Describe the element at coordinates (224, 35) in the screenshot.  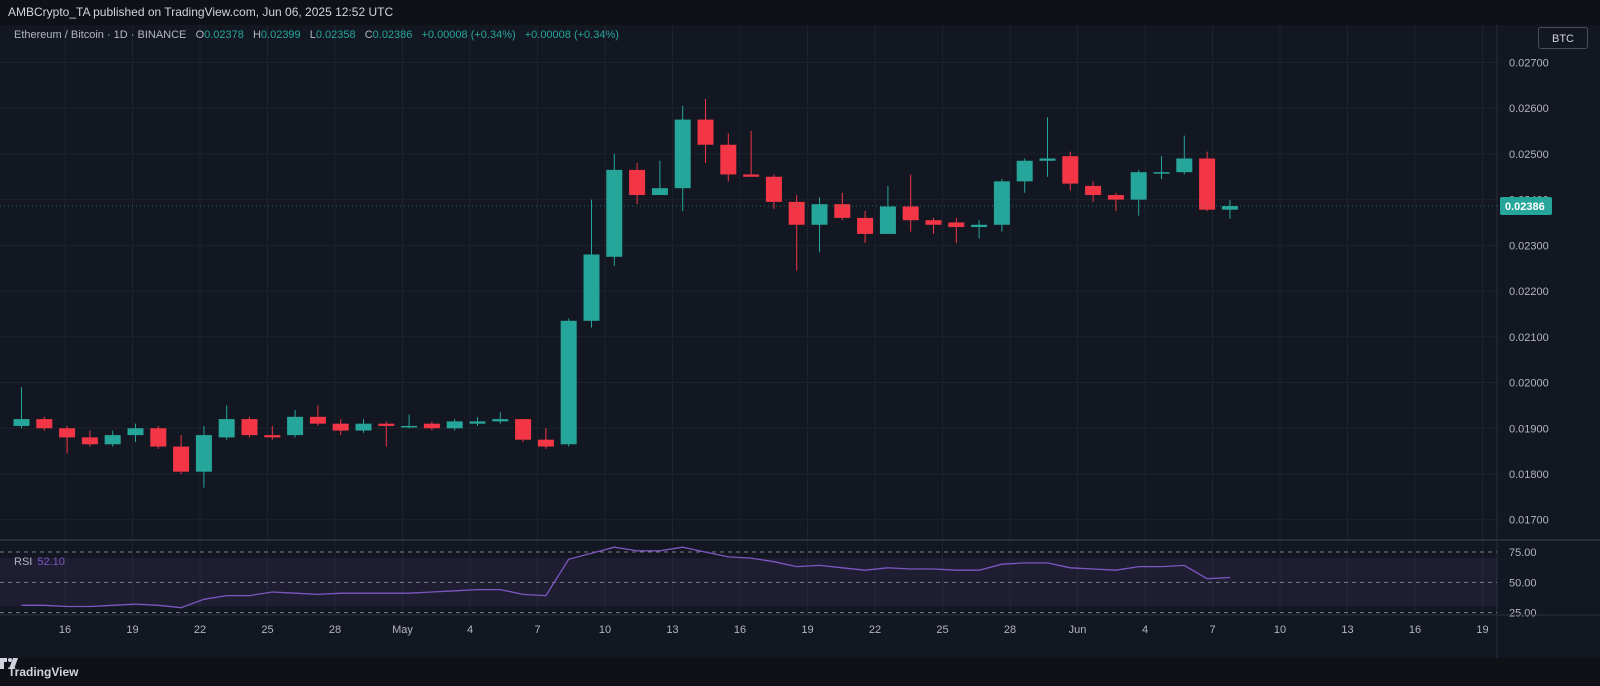
I see `open-value: 0.02378` at that location.